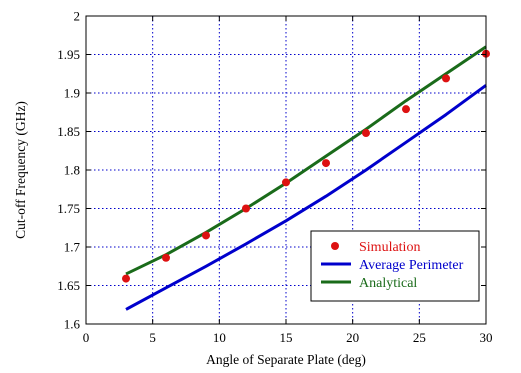 This screenshot has height=373, width=521. I want to click on y-tick-label: 2, so click(77, 16).